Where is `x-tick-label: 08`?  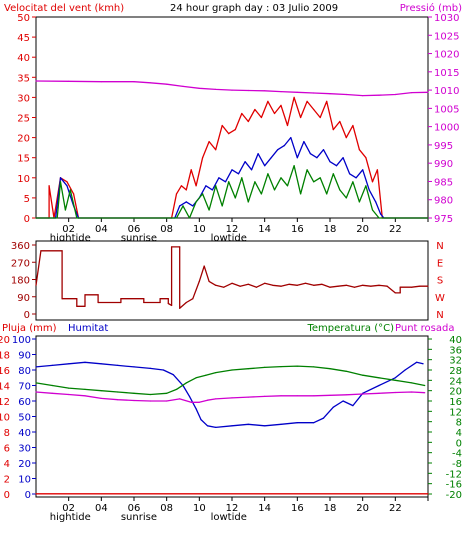
x-tick-label: 08 is located at coordinates (166, 508).